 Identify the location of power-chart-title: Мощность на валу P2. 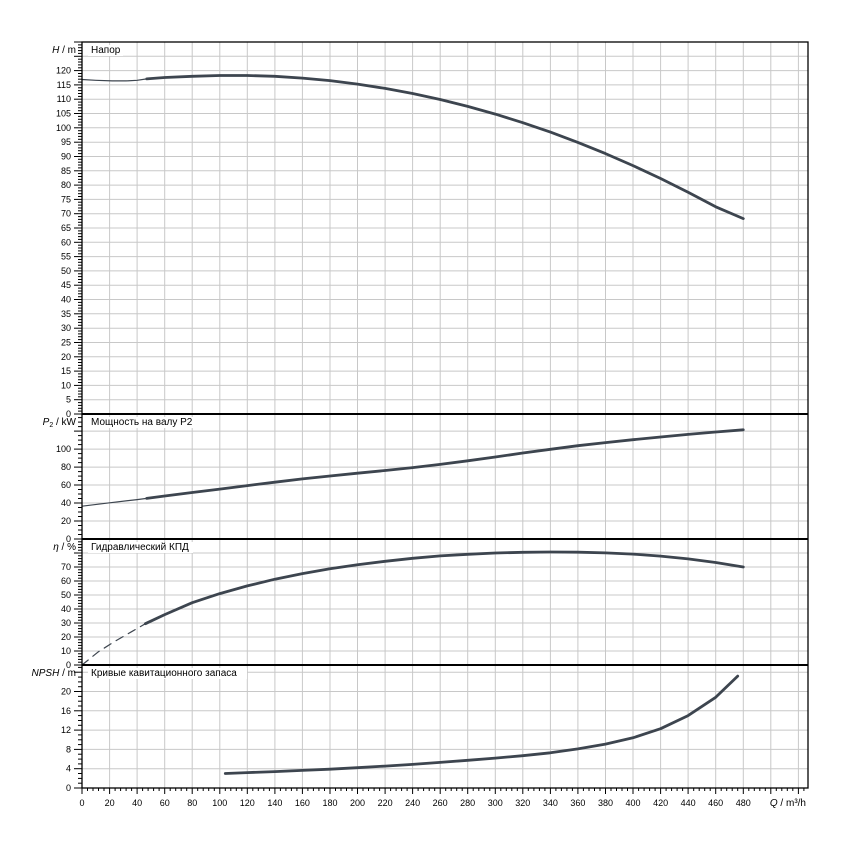
(142, 422).